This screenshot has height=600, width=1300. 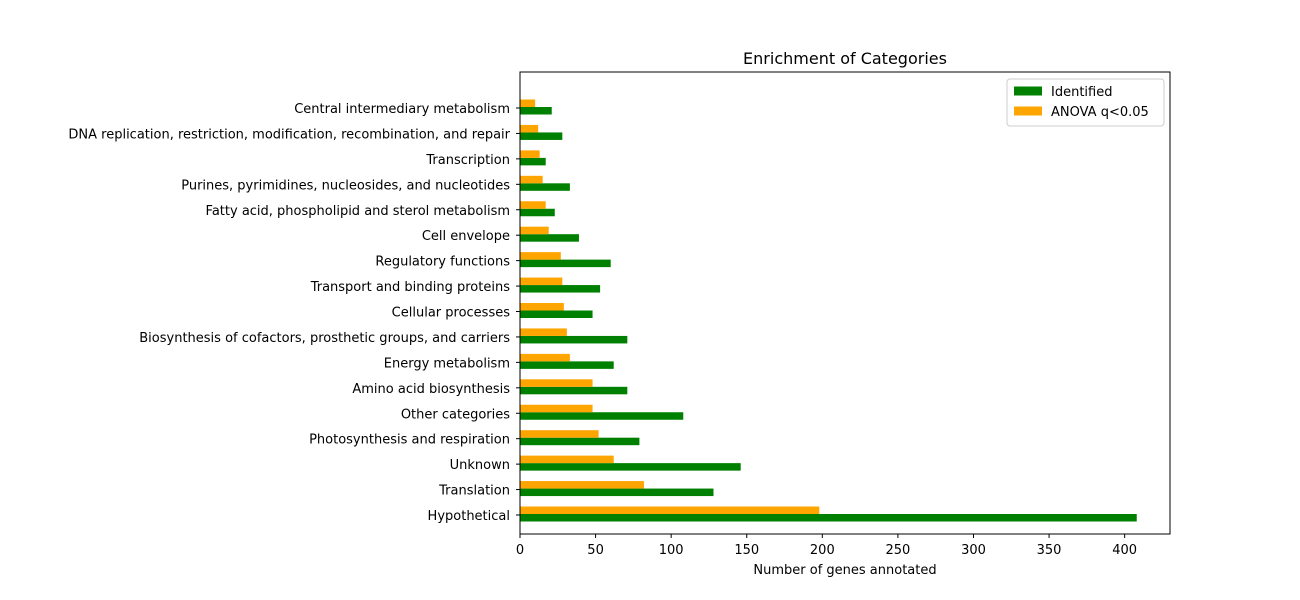 What do you see at coordinates (442, 262) in the screenshot?
I see `y-tick-label: Regulatory functions` at bounding box center [442, 262].